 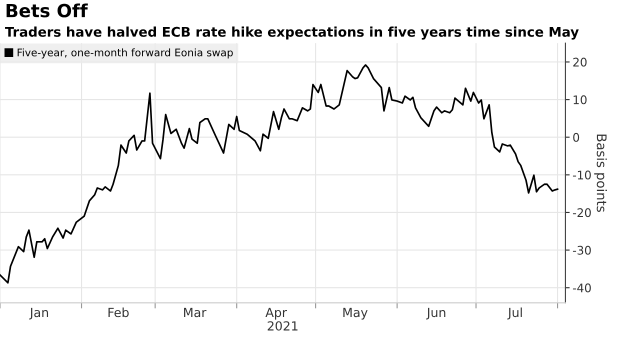 I want to click on x-tick-label: Jan, so click(x=38, y=314).